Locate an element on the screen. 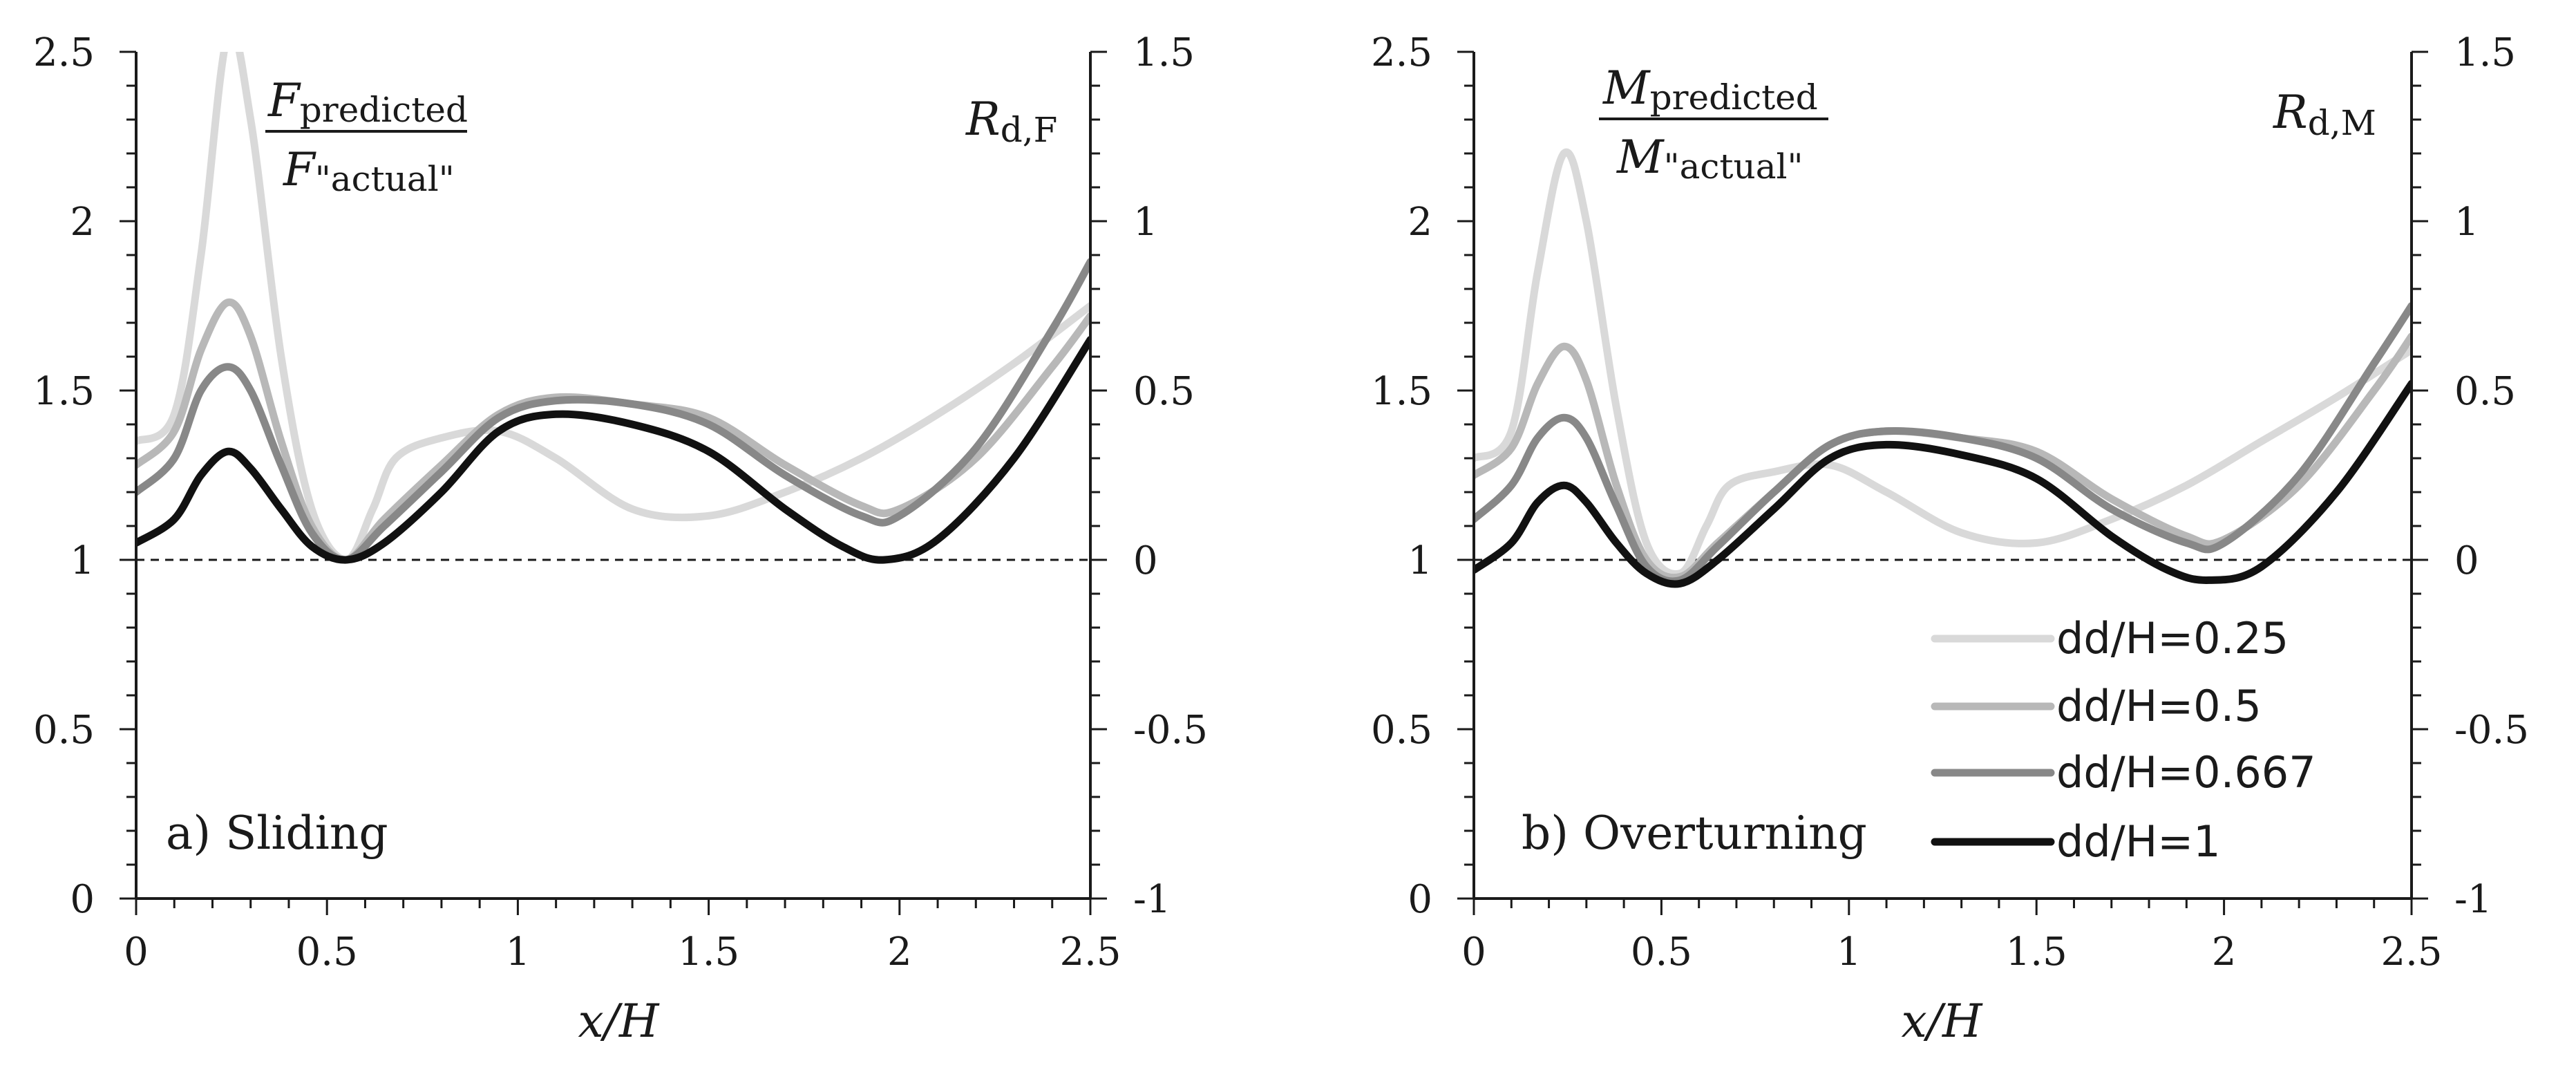  legend-label-dd-1: dd/H=1 is located at coordinates (2138, 842).